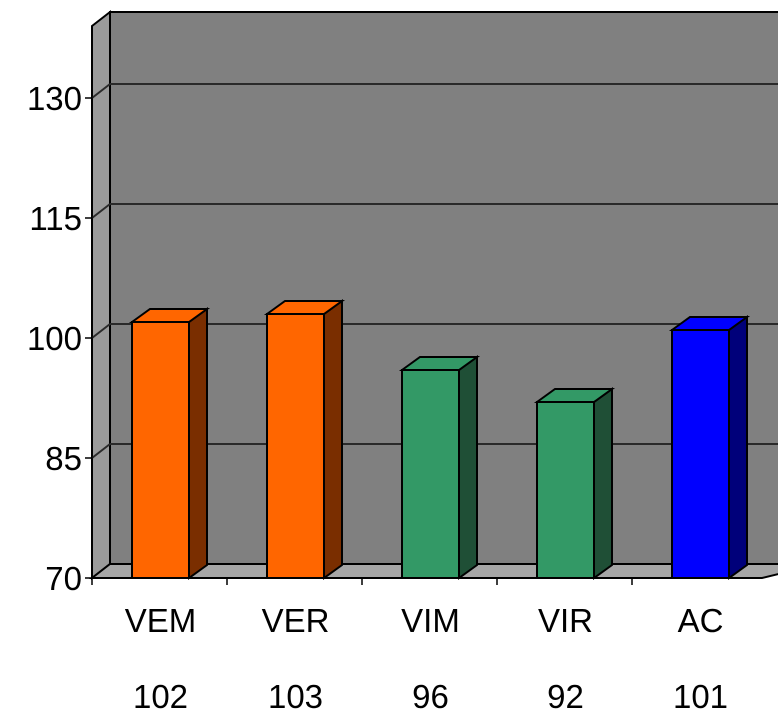 This screenshot has width=778, height=715. I want to click on x-tick-label: VER, so click(296, 620).